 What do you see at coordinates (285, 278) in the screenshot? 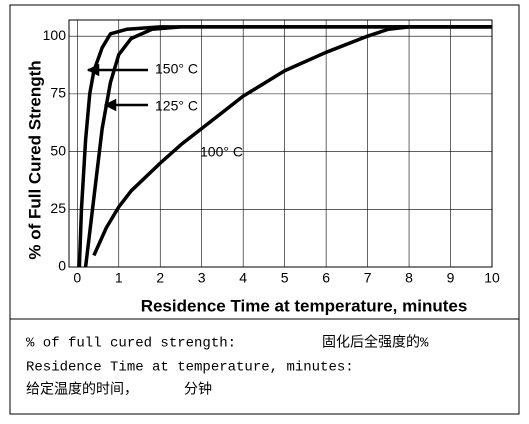
I see `x-tick-label: 5` at bounding box center [285, 278].